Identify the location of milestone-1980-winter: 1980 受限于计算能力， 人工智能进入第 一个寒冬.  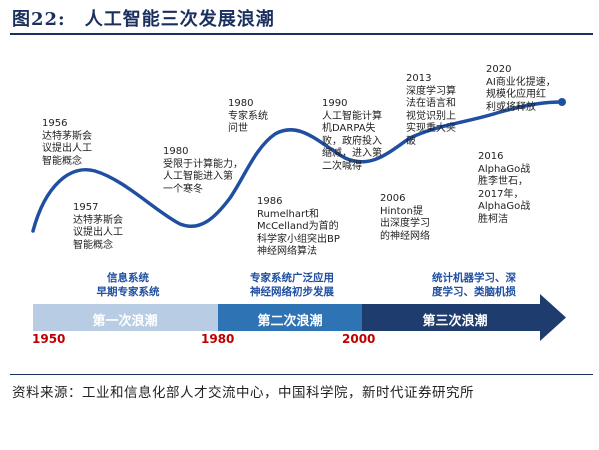
(203, 170).